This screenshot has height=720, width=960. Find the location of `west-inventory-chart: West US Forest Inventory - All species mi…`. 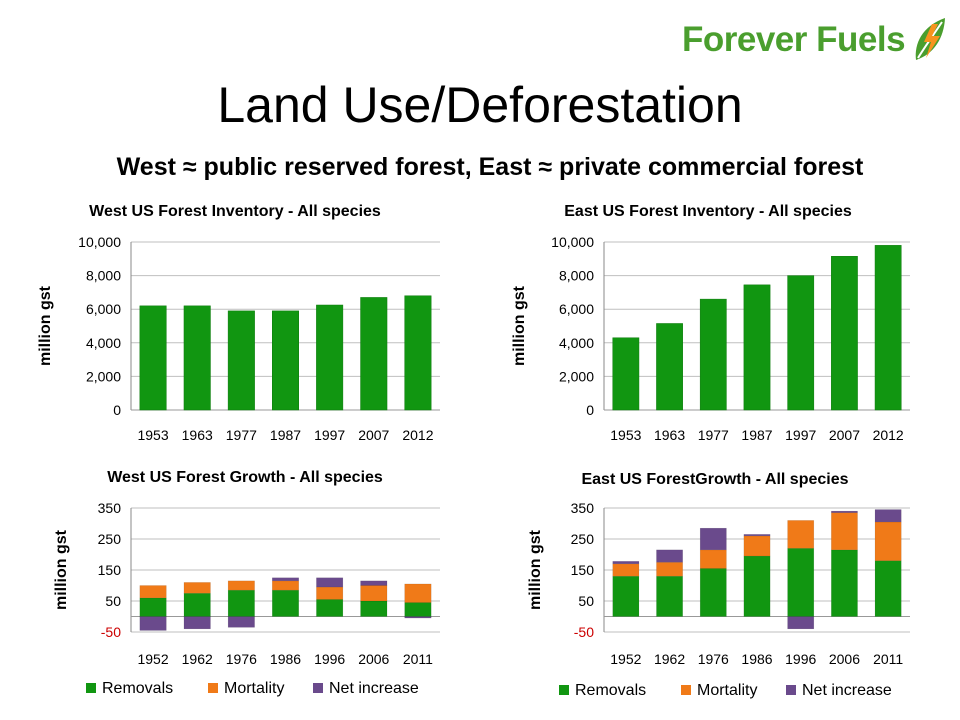

west-inventory-chart: West US Forest Inventory - All species mi… is located at coordinates (238, 323).